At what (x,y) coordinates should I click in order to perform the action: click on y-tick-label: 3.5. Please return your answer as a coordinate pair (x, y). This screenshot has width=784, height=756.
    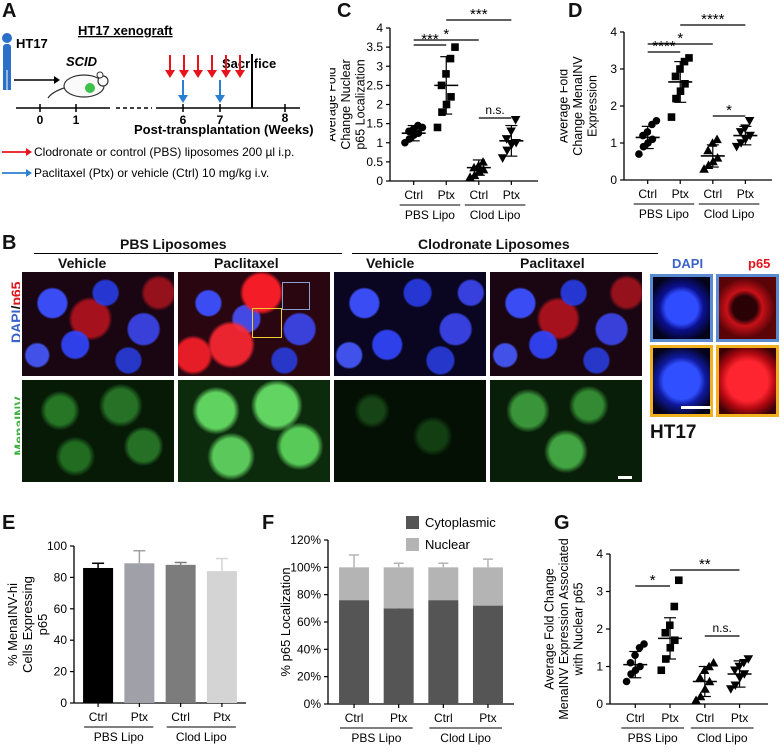
    Looking at the image, I should click on (374, 47).